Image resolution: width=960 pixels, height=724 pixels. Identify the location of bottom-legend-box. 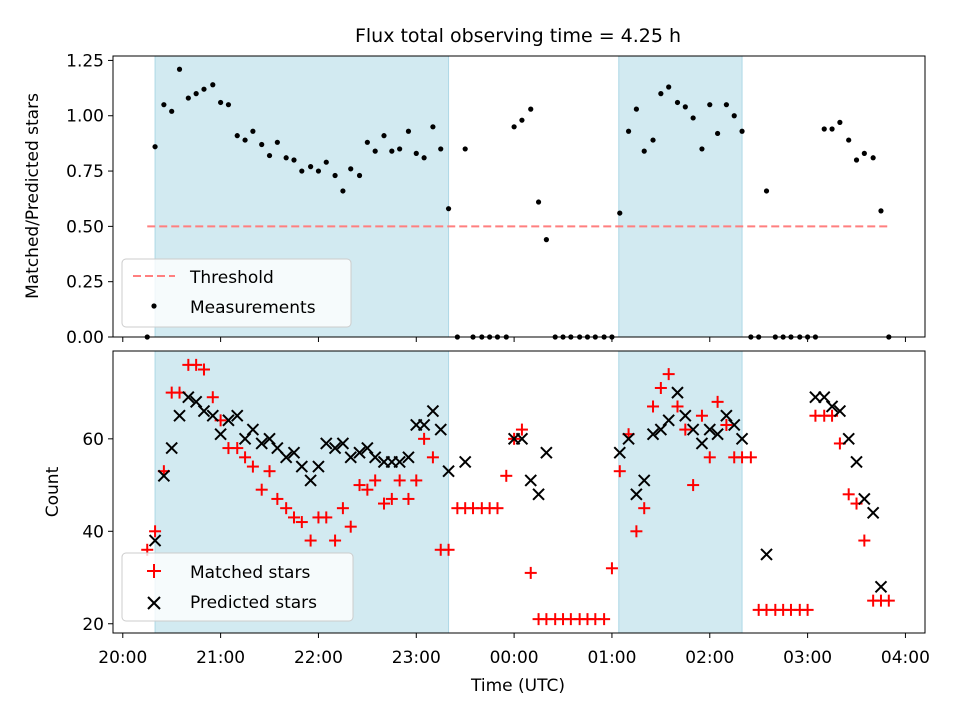
(237, 587).